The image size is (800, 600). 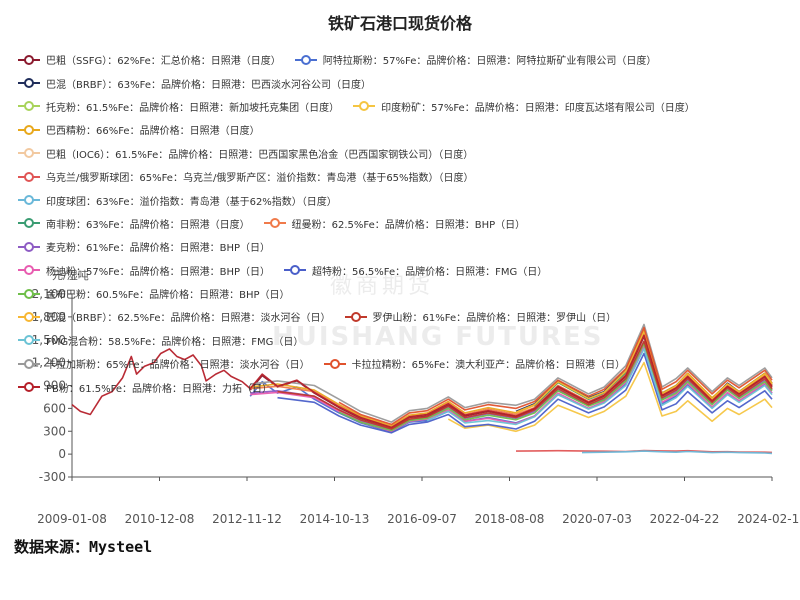 What do you see at coordinates (409, 246) in the screenshot?
I see `legend-row: 麦克粉：61%Fe：品牌价格：日照港：BHP（日）` at bounding box center [409, 246].